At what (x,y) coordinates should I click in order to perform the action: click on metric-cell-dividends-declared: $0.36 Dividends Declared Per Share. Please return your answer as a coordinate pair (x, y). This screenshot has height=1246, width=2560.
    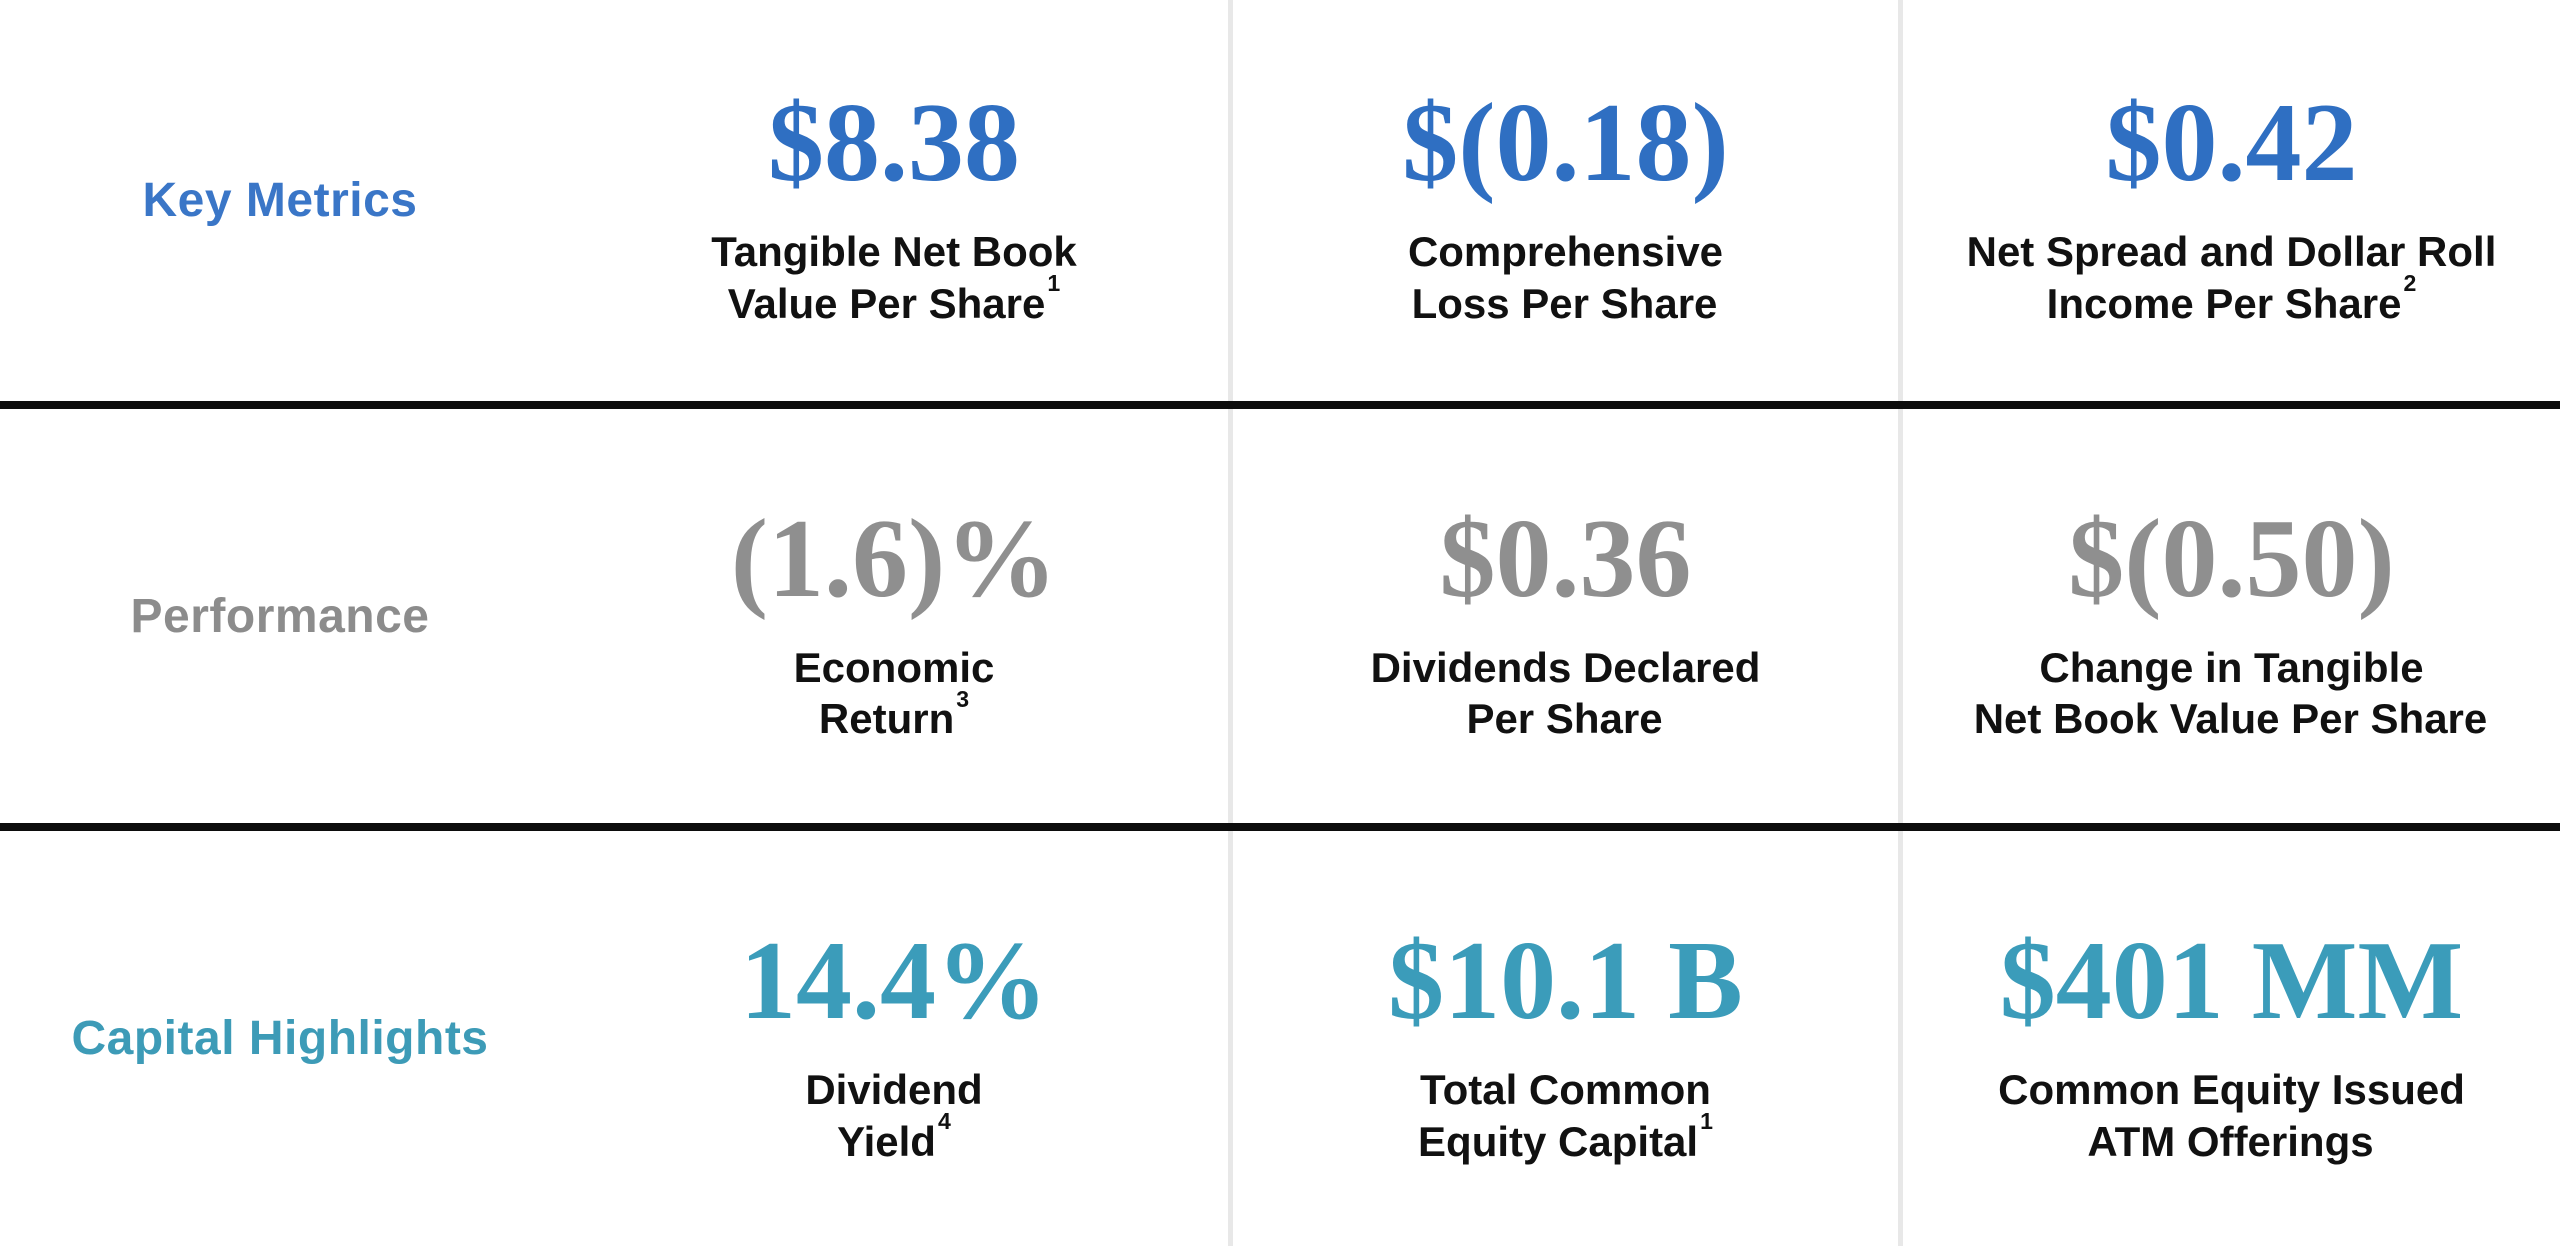
    Looking at the image, I should click on (1563, 616).